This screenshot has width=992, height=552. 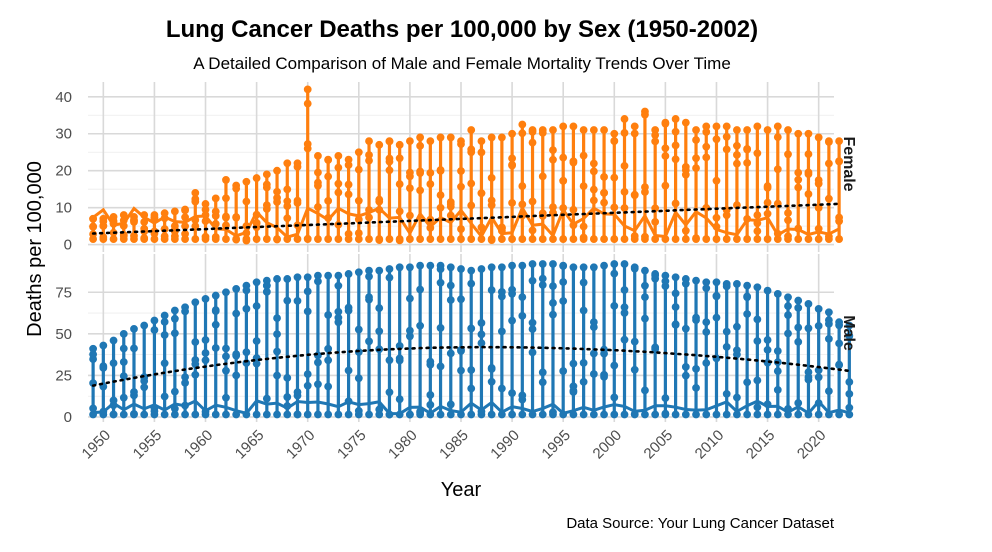 What do you see at coordinates (63, 171) in the screenshot?
I see `female-y-tick-label: 20` at bounding box center [63, 171].